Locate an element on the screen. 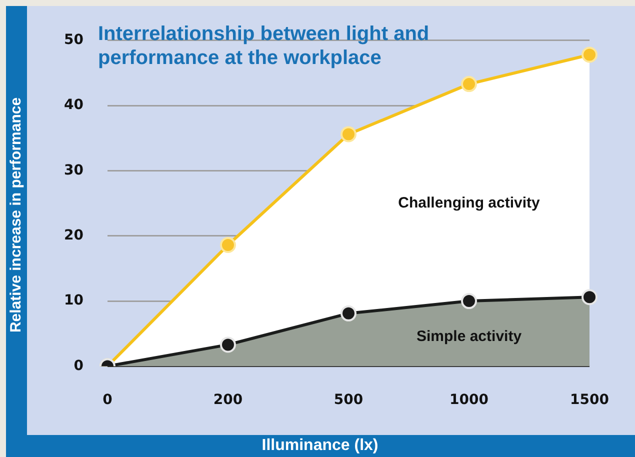 Image resolution: width=635 pixels, height=457 pixels. series-label: Challenging activity is located at coordinates (469, 203).